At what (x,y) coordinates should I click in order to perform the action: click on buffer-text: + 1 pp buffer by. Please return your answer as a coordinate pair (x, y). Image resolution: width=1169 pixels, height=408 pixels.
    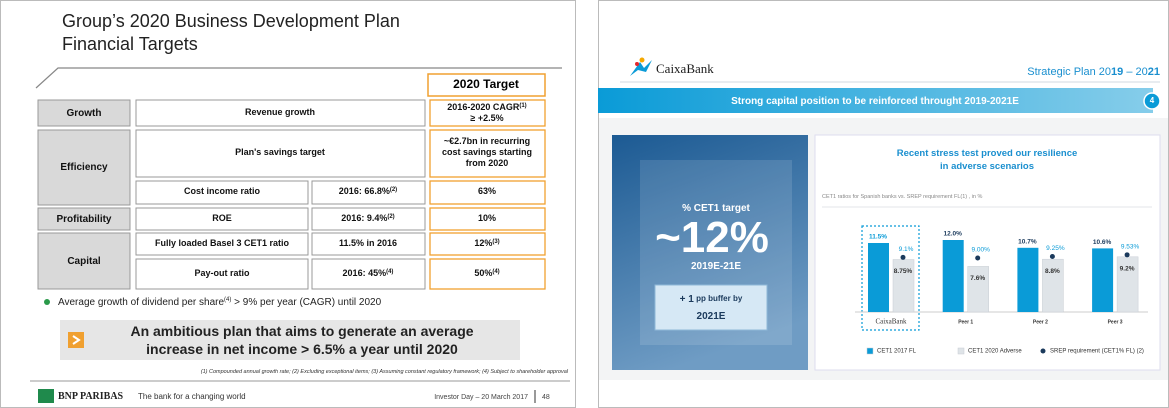
    Looking at the image, I should click on (711, 299).